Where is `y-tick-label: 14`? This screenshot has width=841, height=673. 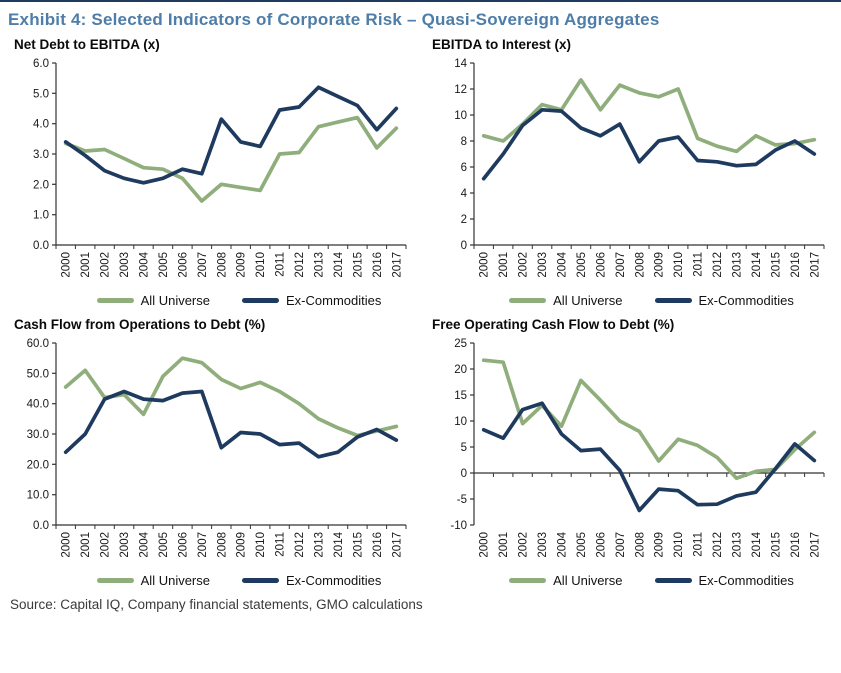
y-tick-label: 14 is located at coordinates (460, 64).